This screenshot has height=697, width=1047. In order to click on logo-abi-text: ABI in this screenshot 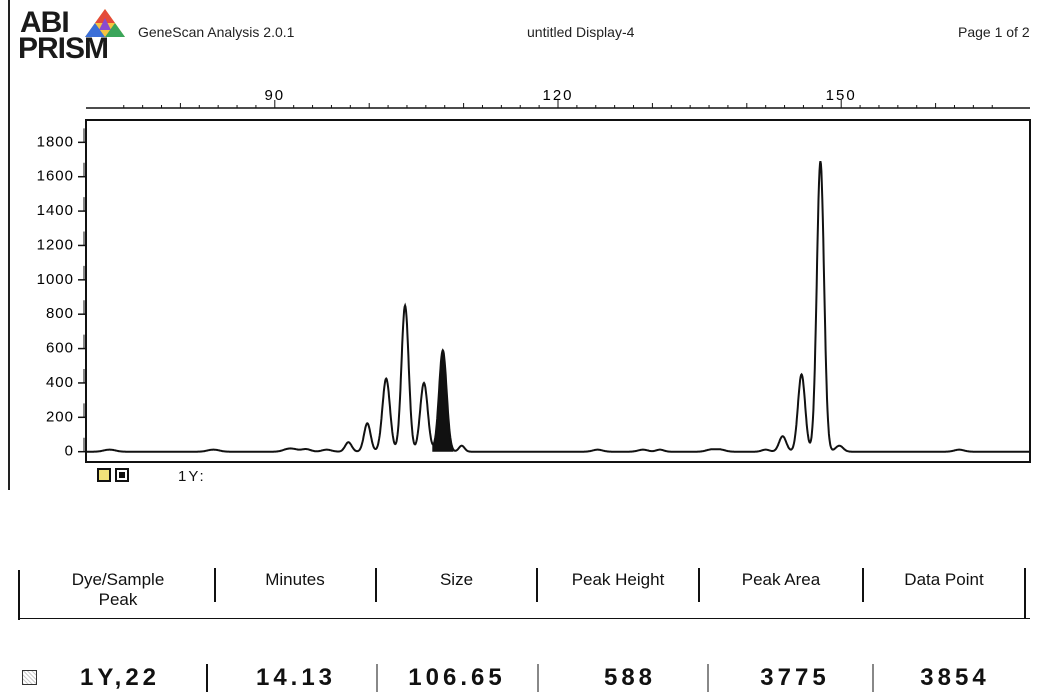, I will do `click(45, 22)`.